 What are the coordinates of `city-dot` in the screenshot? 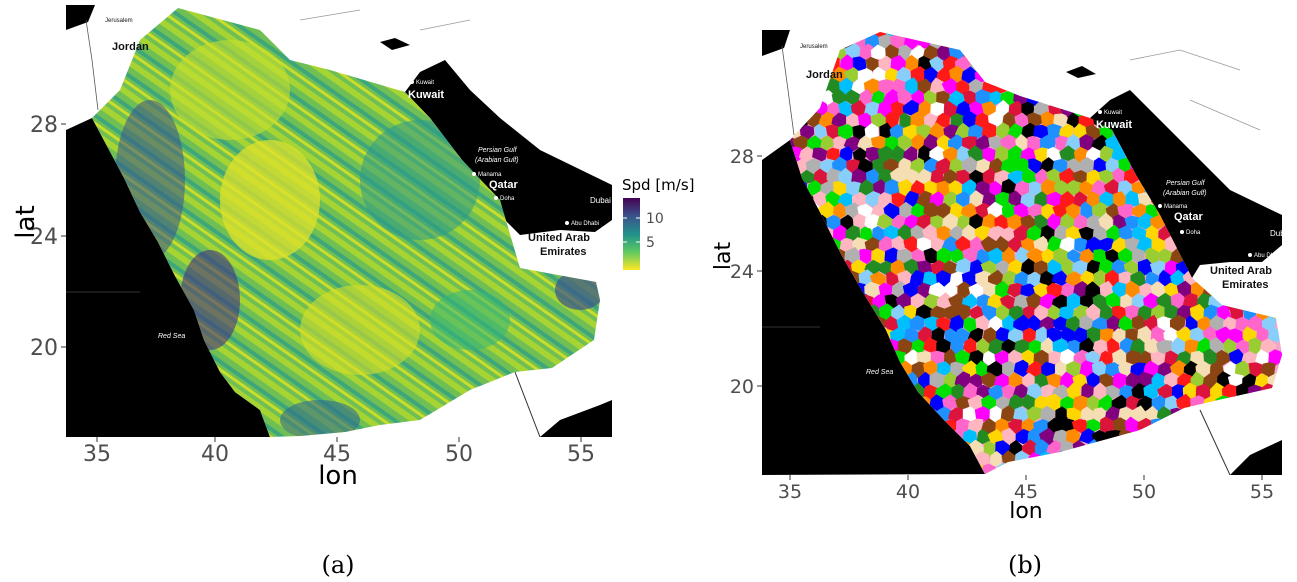 It's located at (474, 174).